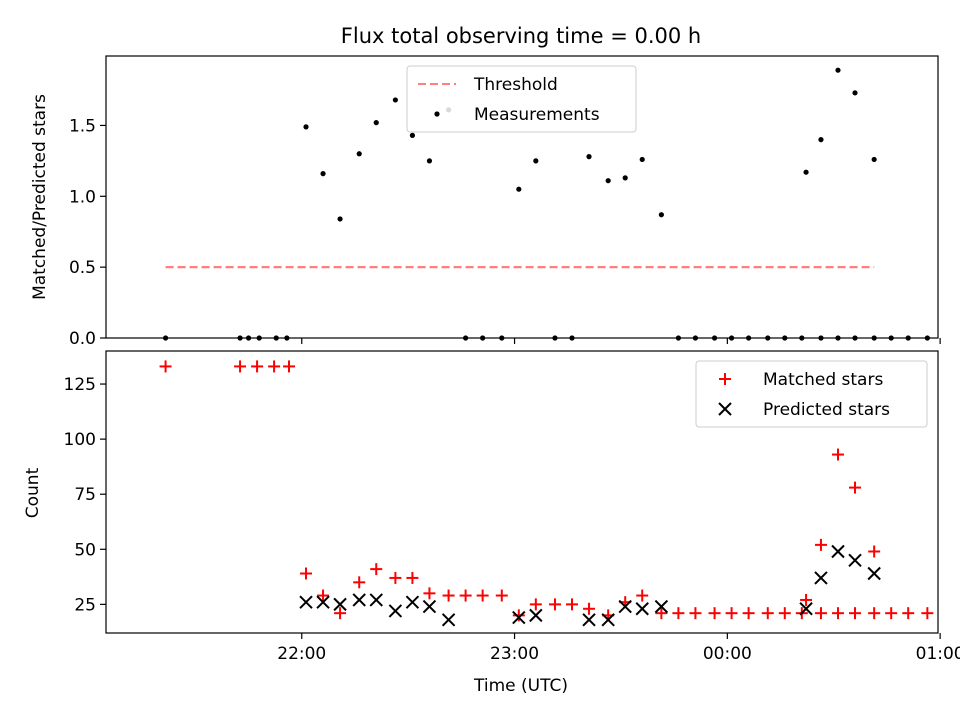 This screenshot has height=720, width=960. I want to click on legend-predicted-swatch, so click(725, 409).